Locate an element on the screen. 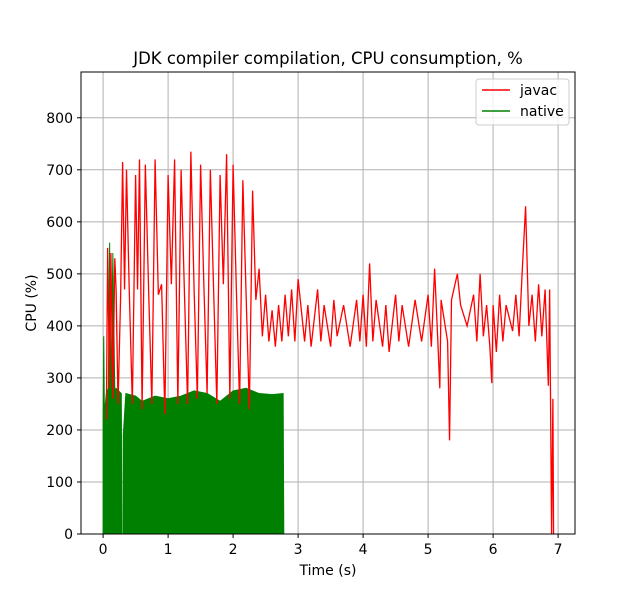 The image size is (640, 600). y-axis-label: CPU (%) is located at coordinates (32, 302).